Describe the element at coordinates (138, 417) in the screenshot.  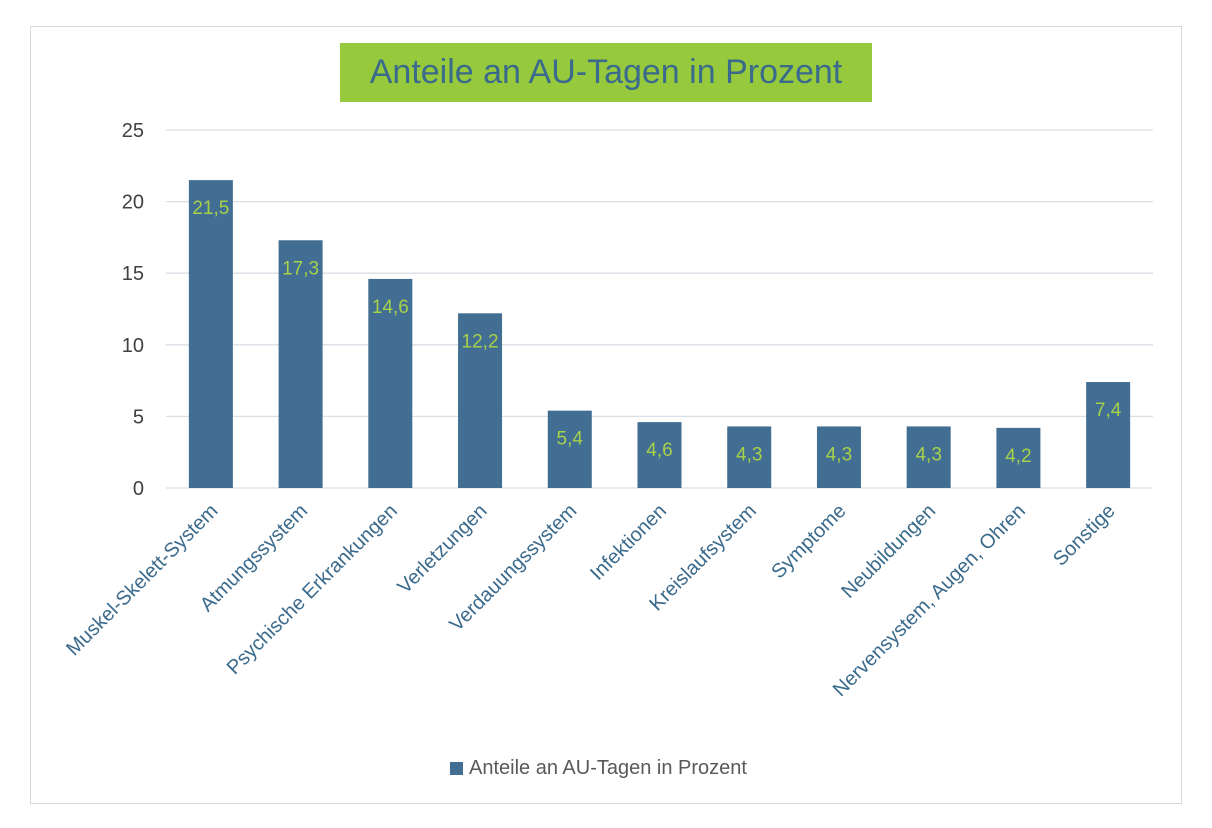
I see `y-tick-label: 5` at that location.